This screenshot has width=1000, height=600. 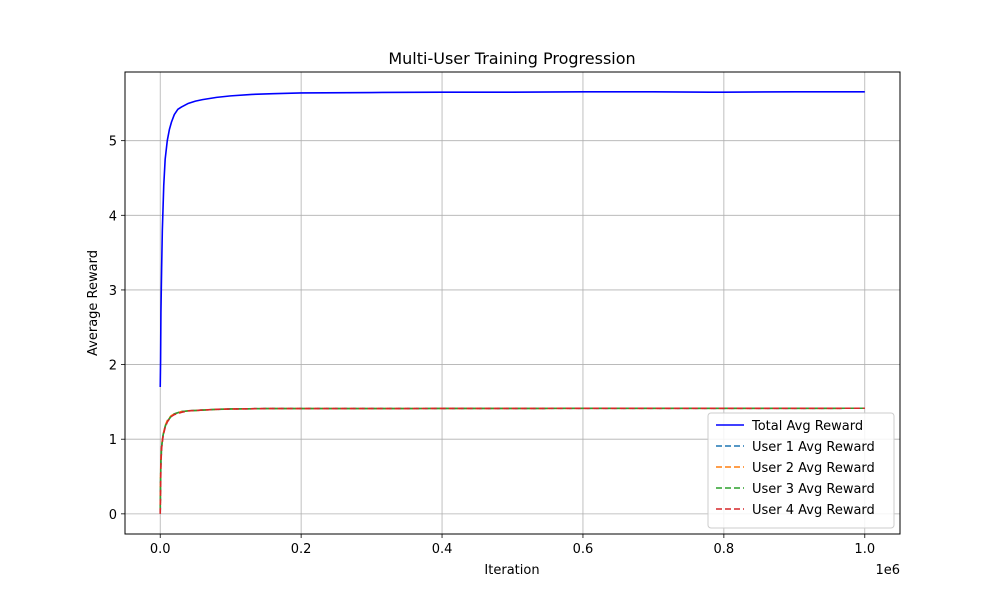 What do you see at coordinates (113, 515) in the screenshot?
I see `y-tick-label: 0` at bounding box center [113, 515].